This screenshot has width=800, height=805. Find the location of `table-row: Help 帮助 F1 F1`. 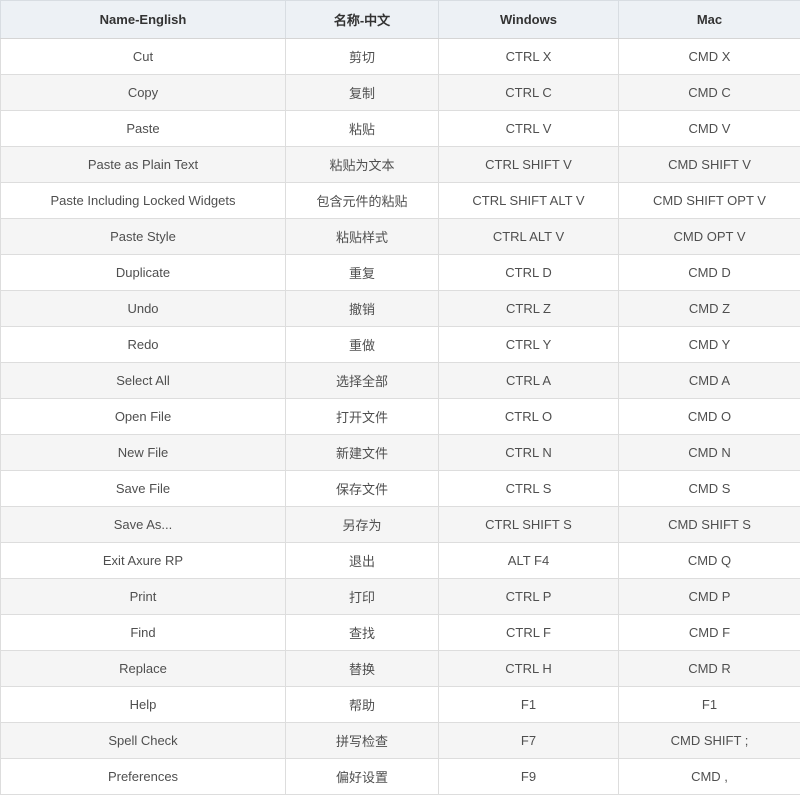

table-row: Help 帮助 F1 F1 is located at coordinates (400, 704).